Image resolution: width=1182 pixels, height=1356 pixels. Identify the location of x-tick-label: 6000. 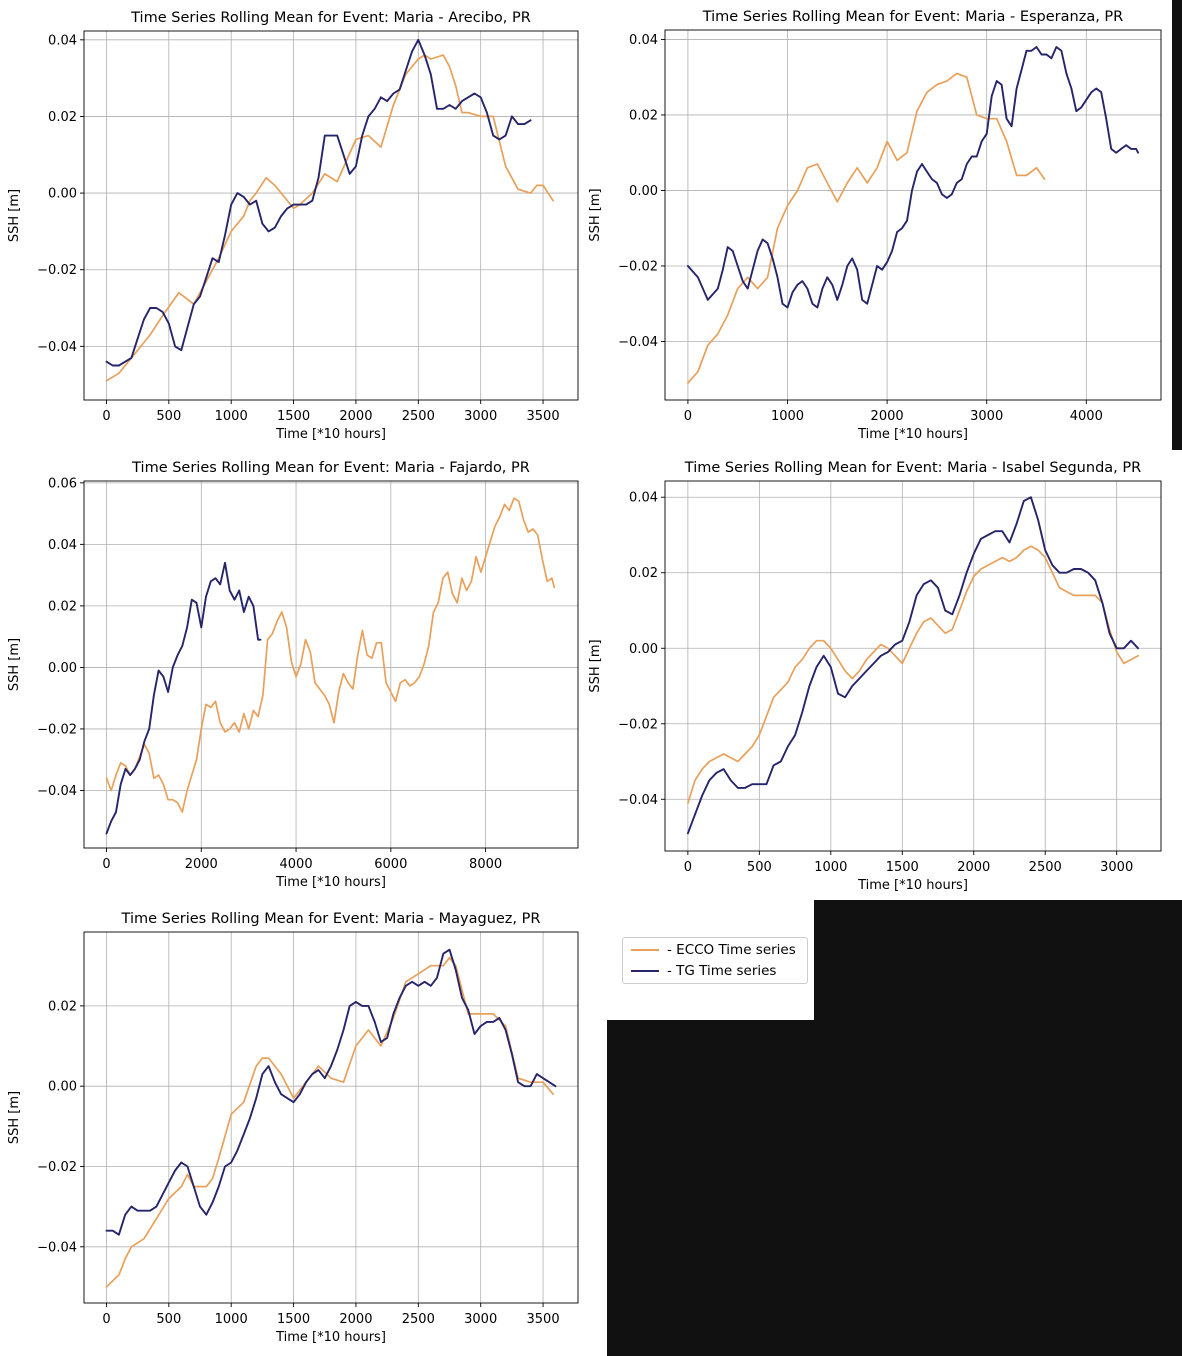
(390, 864).